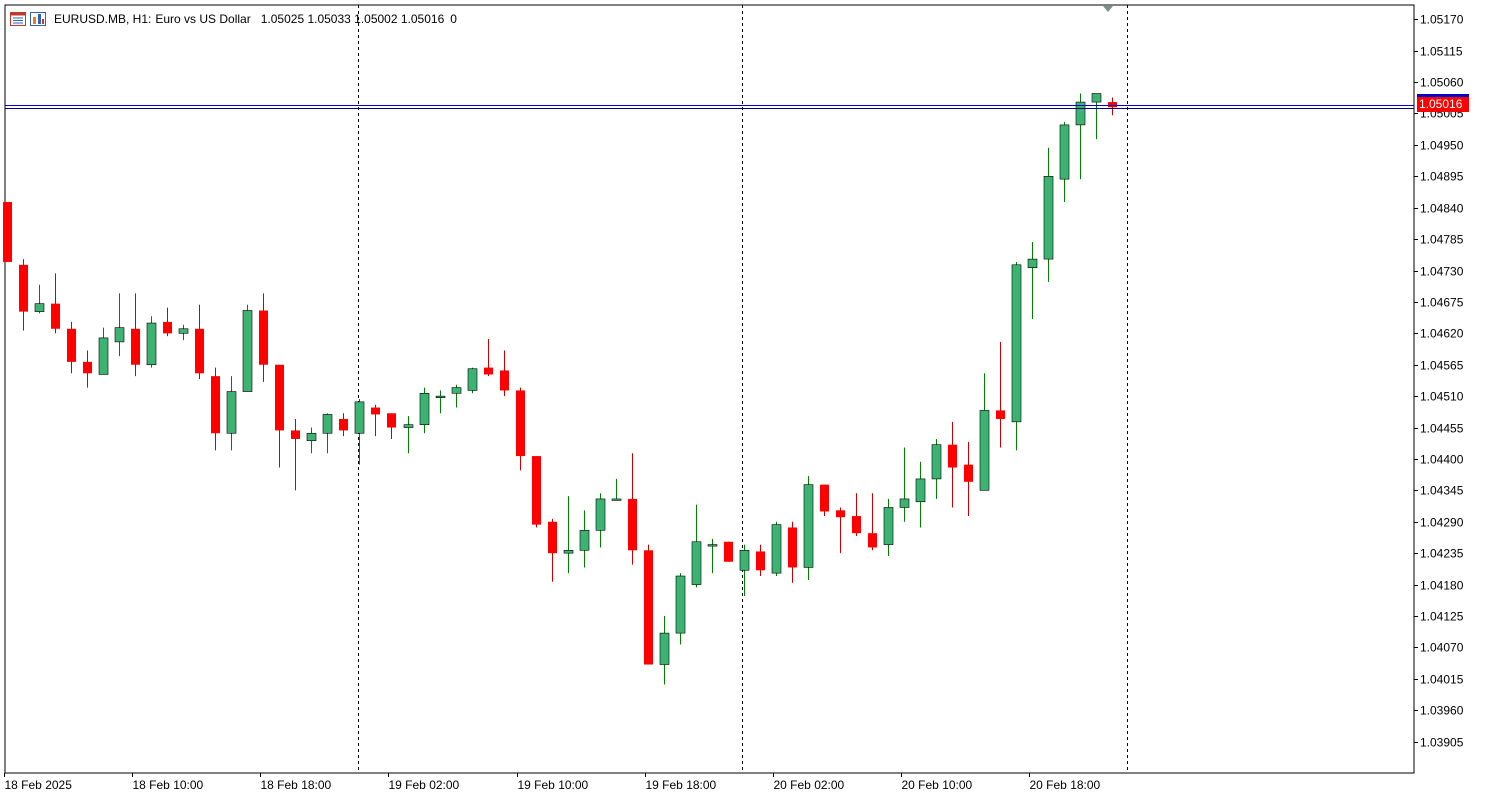 The height and width of the screenshot is (796, 1486). Describe the element at coordinates (18, 19) in the screenshot. I see `window-grid-icon` at that location.